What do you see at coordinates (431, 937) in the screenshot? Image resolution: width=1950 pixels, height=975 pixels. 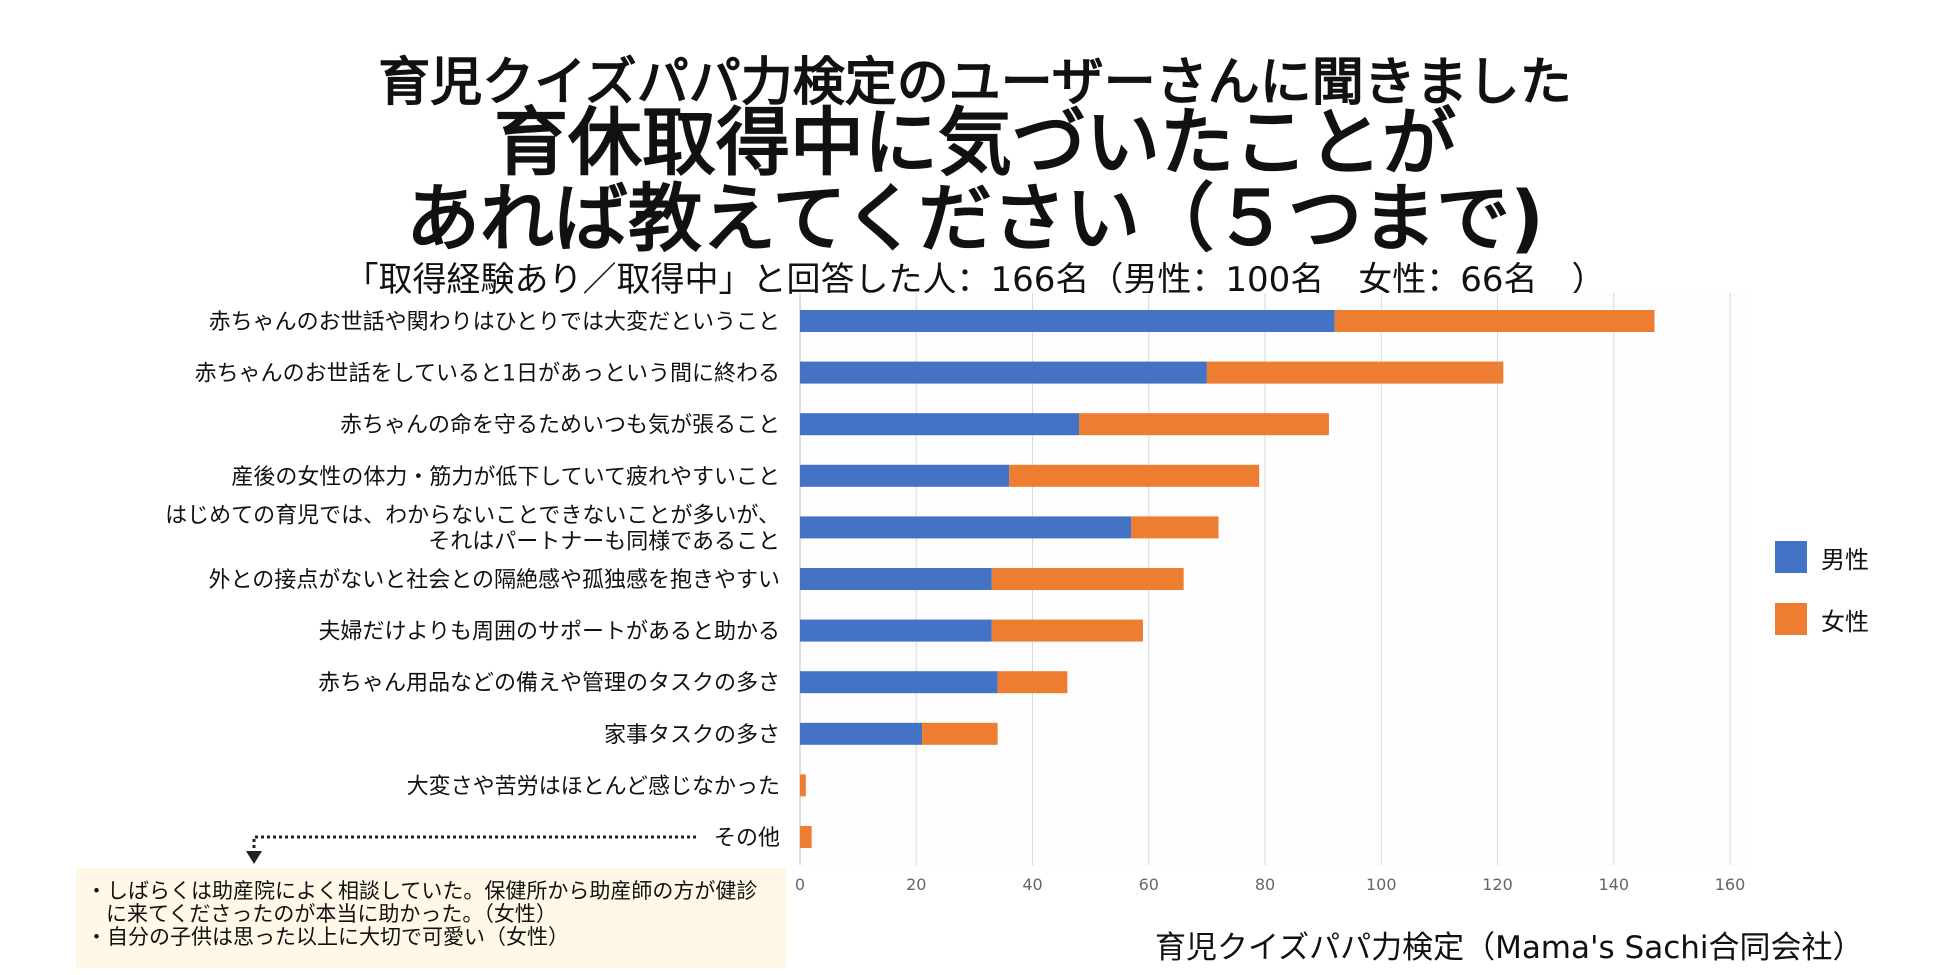 I see `other-comment-2: 自分の子供は思った以上に大切で可愛い（女性）` at bounding box center [431, 937].